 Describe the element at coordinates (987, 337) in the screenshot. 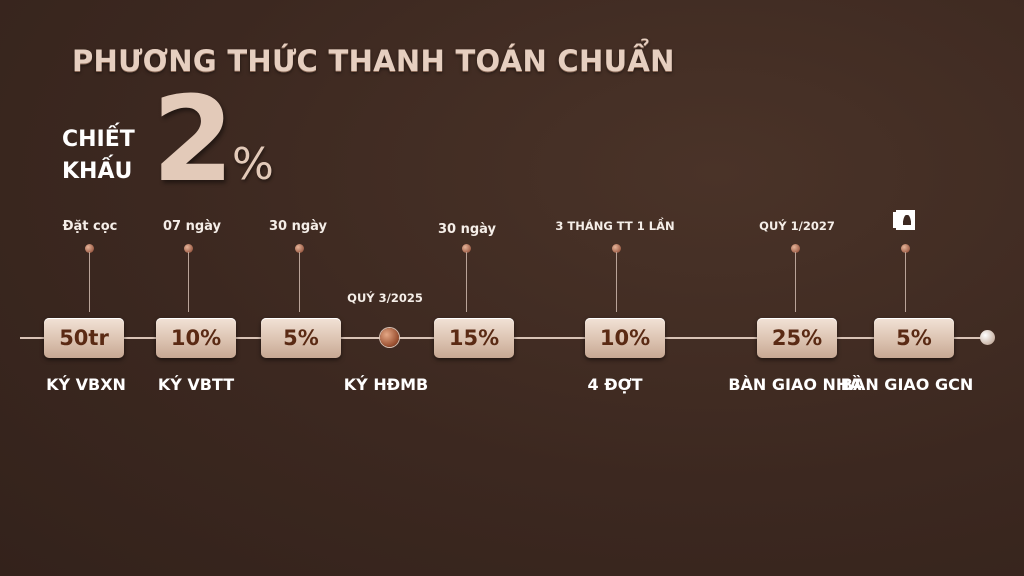

I see `timeline-end-dot` at that location.